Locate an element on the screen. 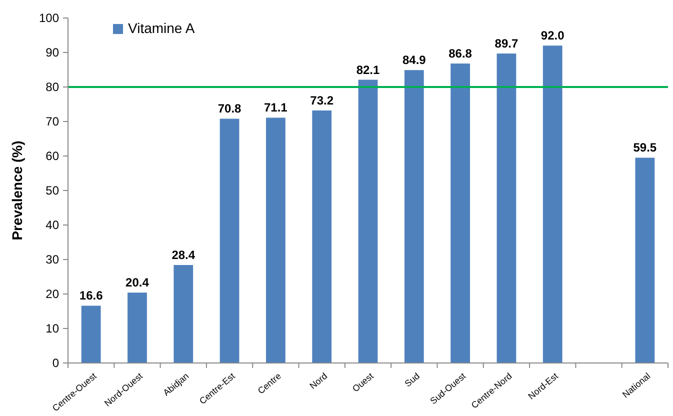  text: 89.7 is located at coordinates (506, 43).